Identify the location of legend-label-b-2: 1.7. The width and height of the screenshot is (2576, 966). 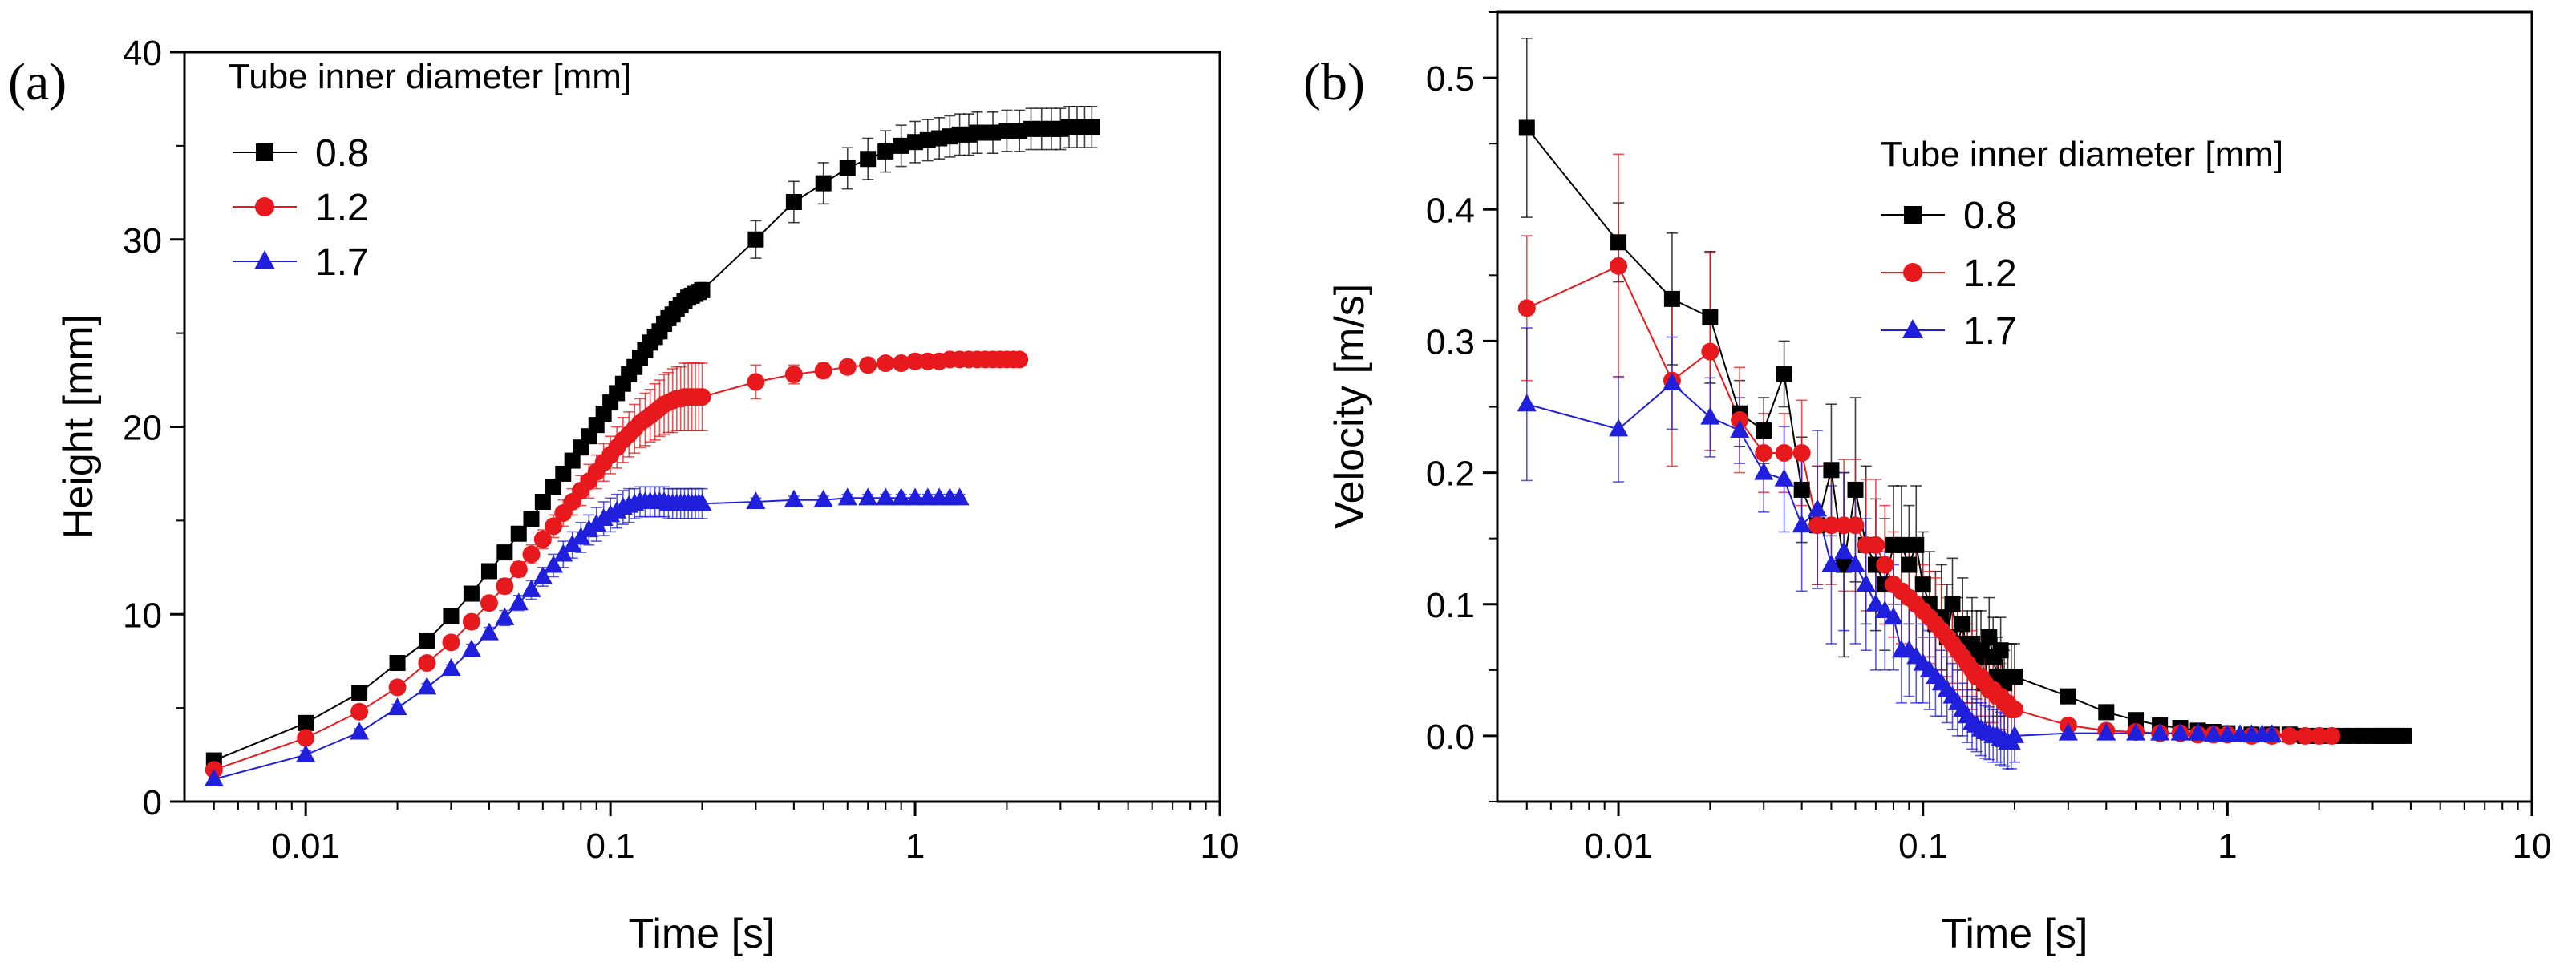
(1990, 331).